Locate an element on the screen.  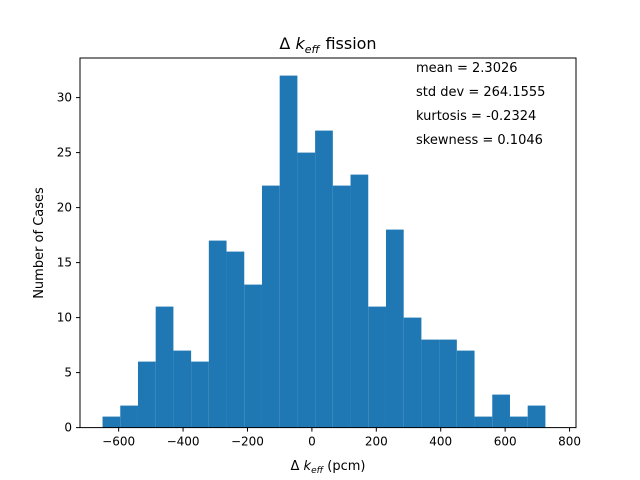
x-tick-label: 800 is located at coordinates (569, 442).